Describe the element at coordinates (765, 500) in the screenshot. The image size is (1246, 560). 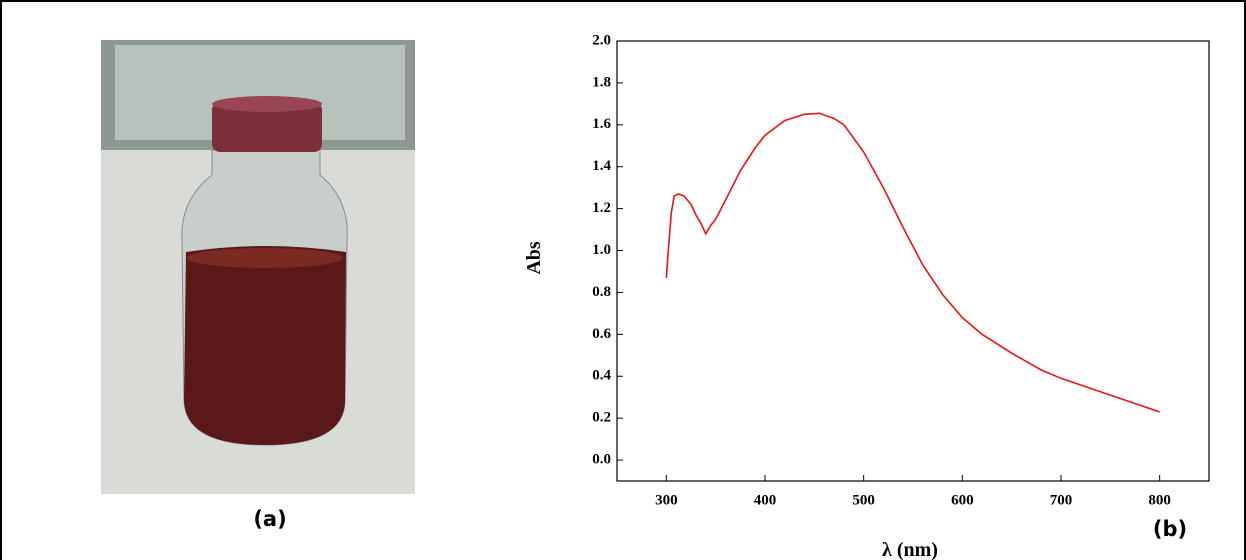
I see `x-tick-label: 400` at that location.